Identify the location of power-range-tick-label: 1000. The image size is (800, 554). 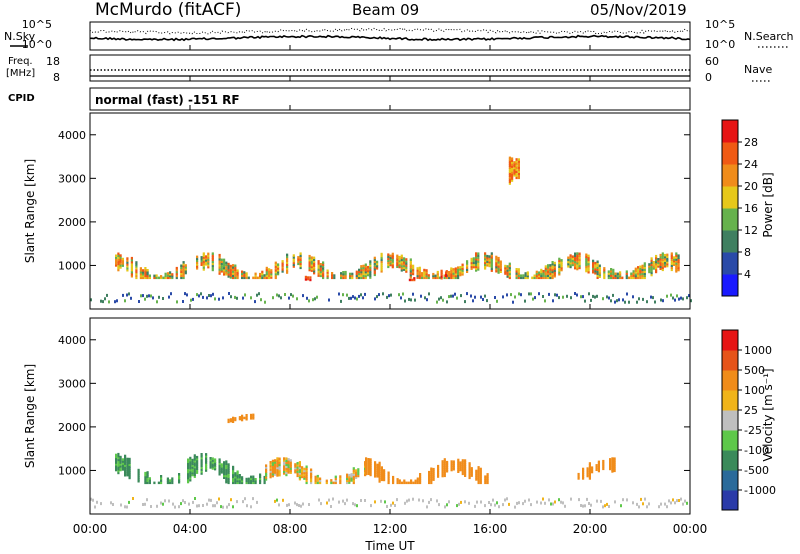
(72, 265).